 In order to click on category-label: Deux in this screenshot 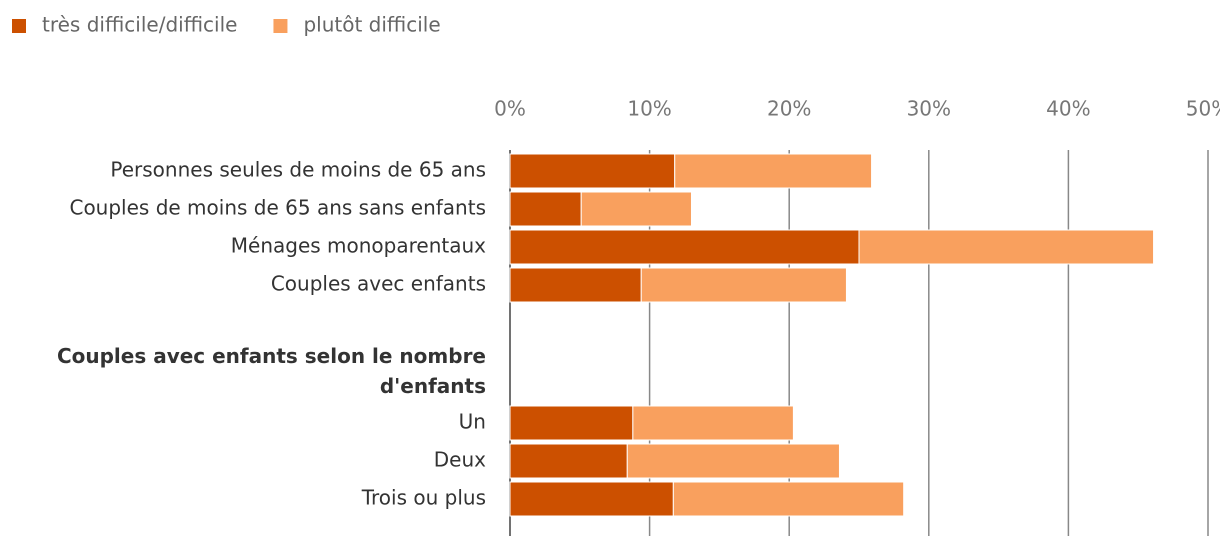, I will do `click(460, 460)`.